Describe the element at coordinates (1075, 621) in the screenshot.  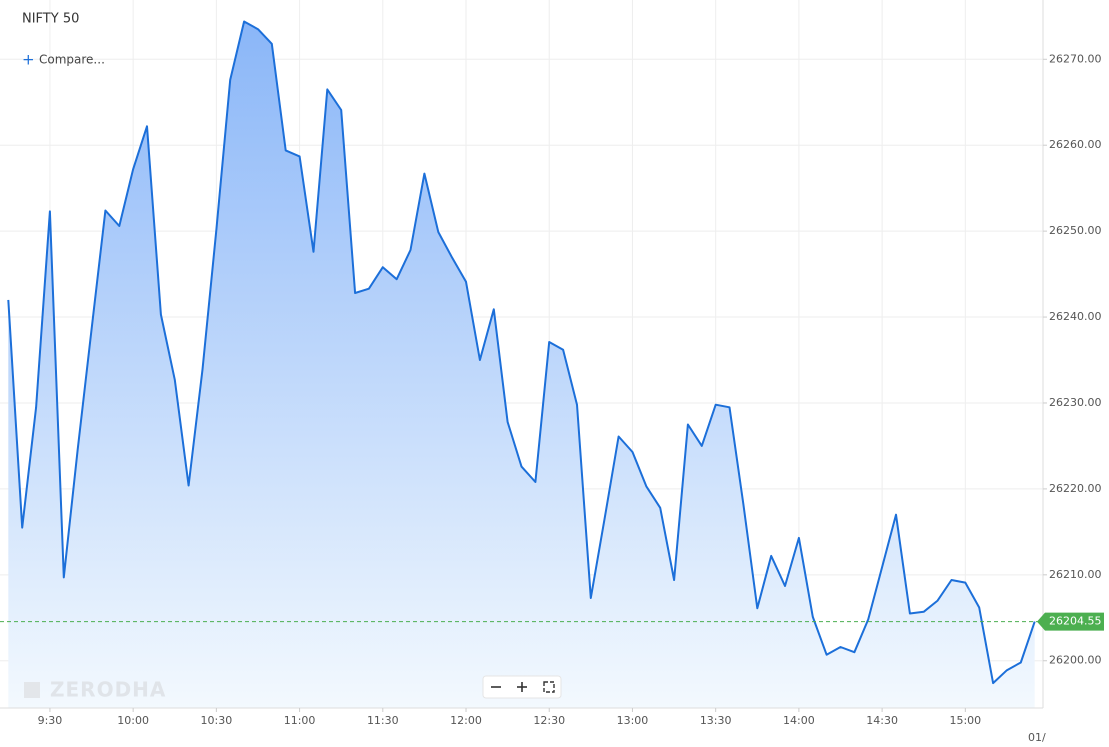
I see `last-price-label: 26204.55` at that location.